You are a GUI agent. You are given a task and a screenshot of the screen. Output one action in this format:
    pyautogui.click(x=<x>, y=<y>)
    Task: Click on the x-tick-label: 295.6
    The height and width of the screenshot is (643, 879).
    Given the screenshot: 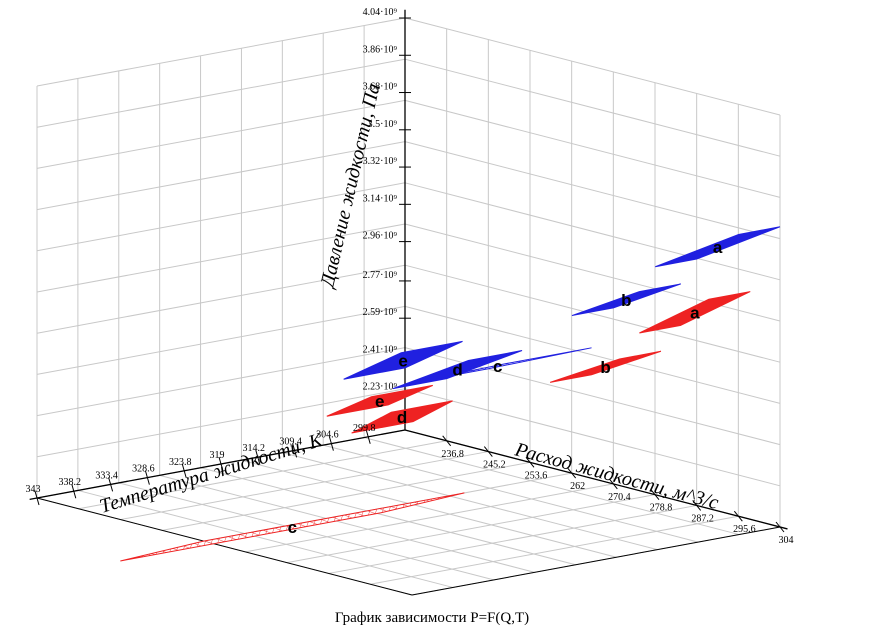 What is the action you would take?
    pyautogui.click(x=744, y=529)
    